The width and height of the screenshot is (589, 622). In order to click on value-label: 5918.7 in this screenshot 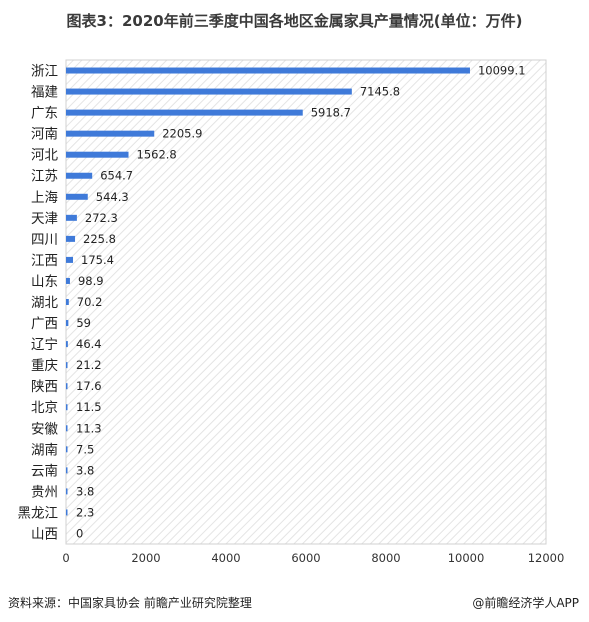, I will do `click(331, 113)`.